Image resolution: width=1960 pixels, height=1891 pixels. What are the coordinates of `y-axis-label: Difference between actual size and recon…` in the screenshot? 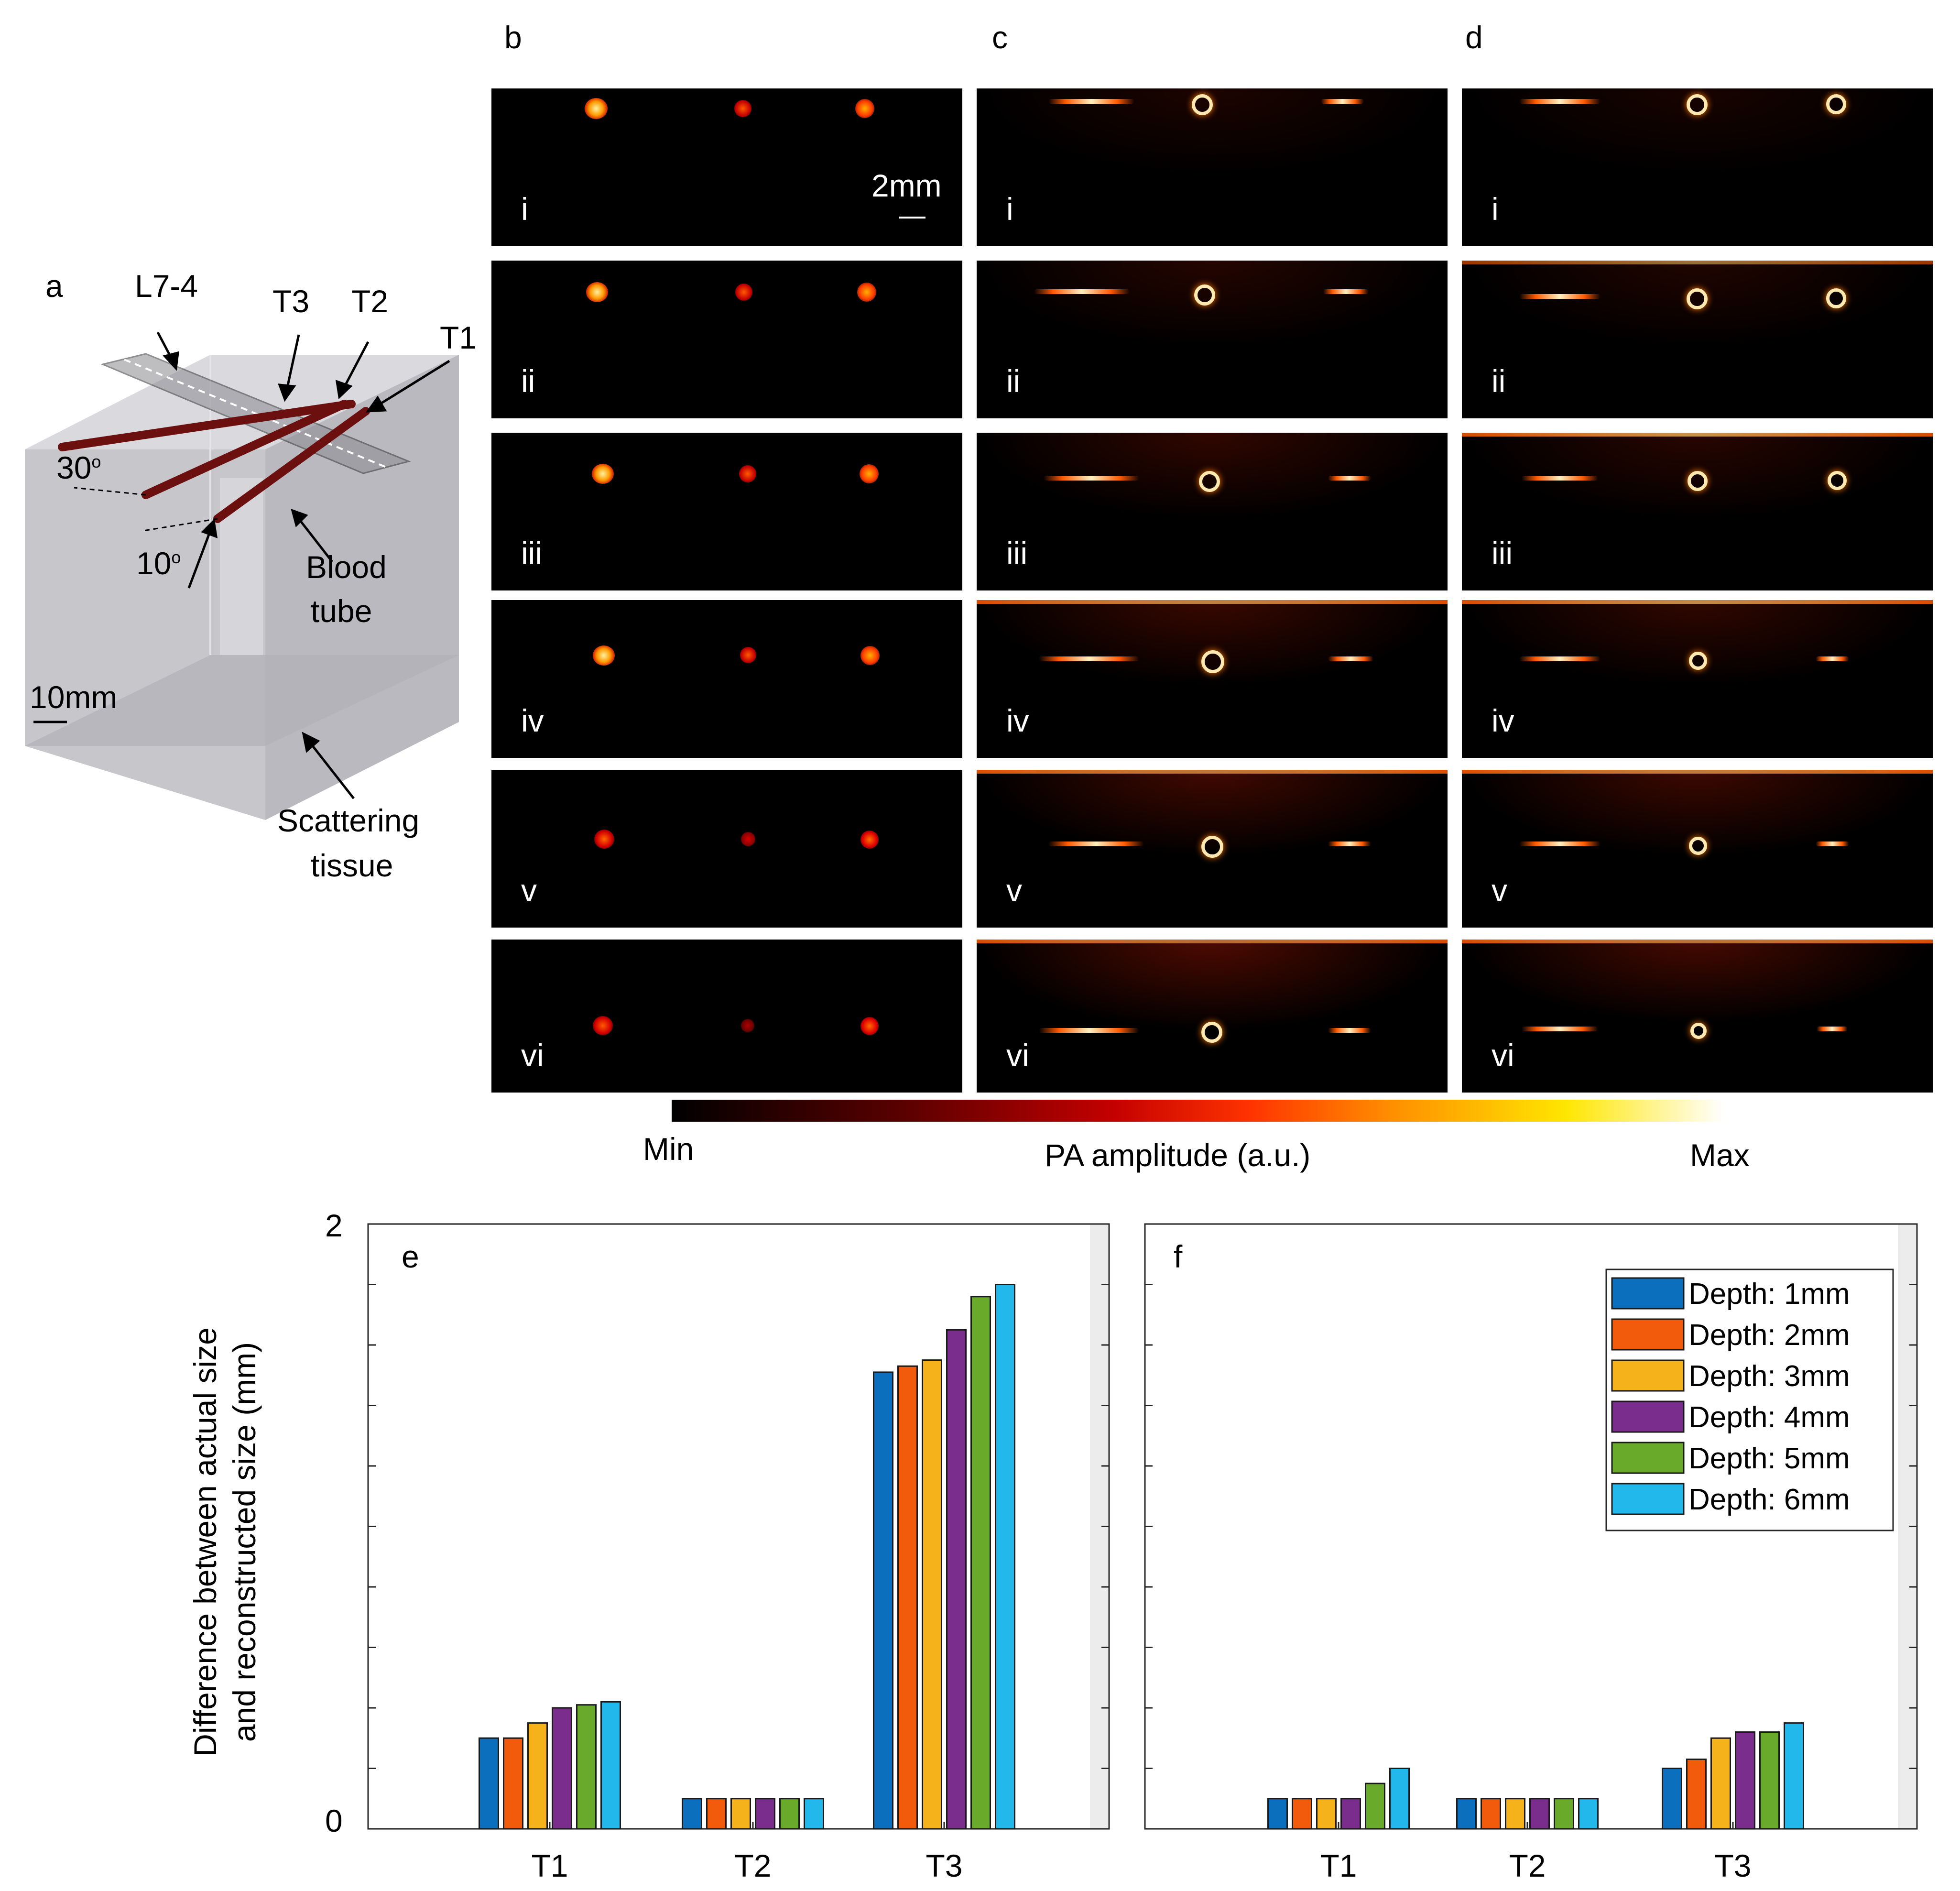 It's located at (224, 1542).